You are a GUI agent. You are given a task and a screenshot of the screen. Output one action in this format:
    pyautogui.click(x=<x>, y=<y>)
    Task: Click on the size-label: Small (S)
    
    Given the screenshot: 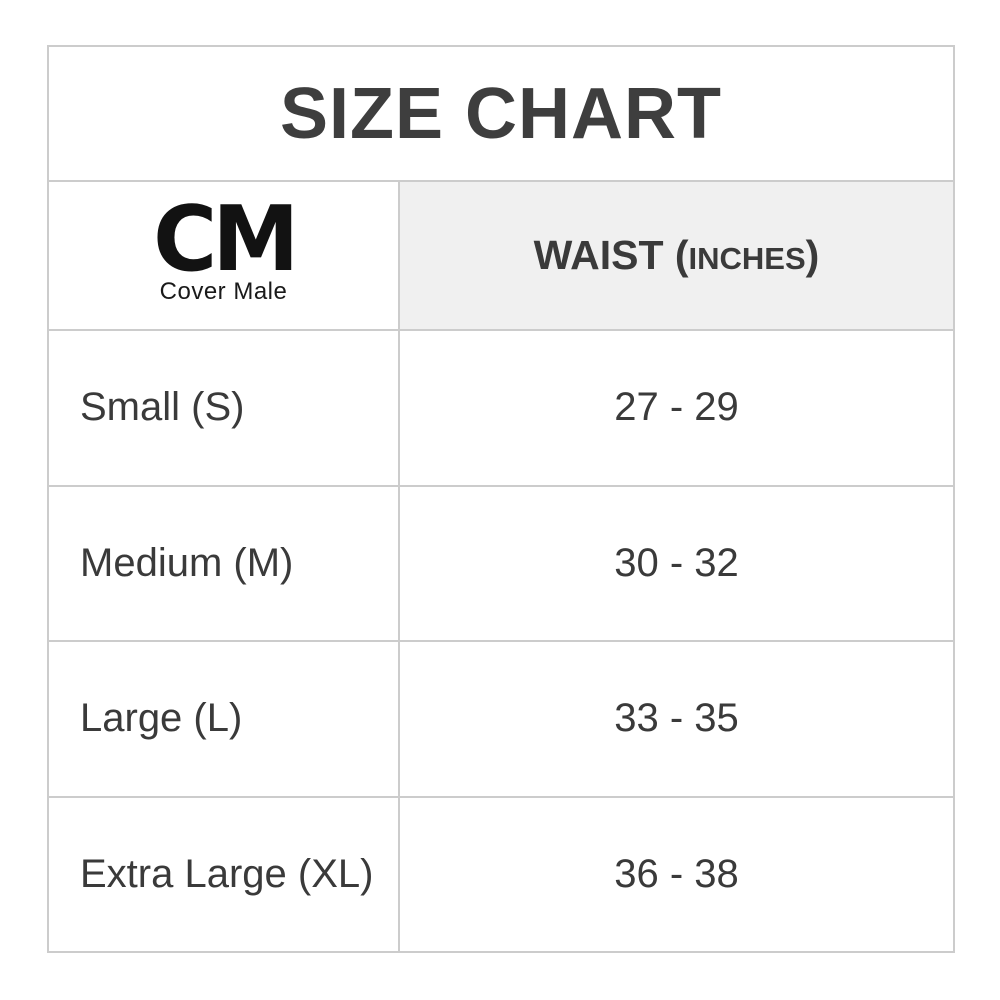 What is the action you would take?
    pyautogui.click(x=223, y=408)
    